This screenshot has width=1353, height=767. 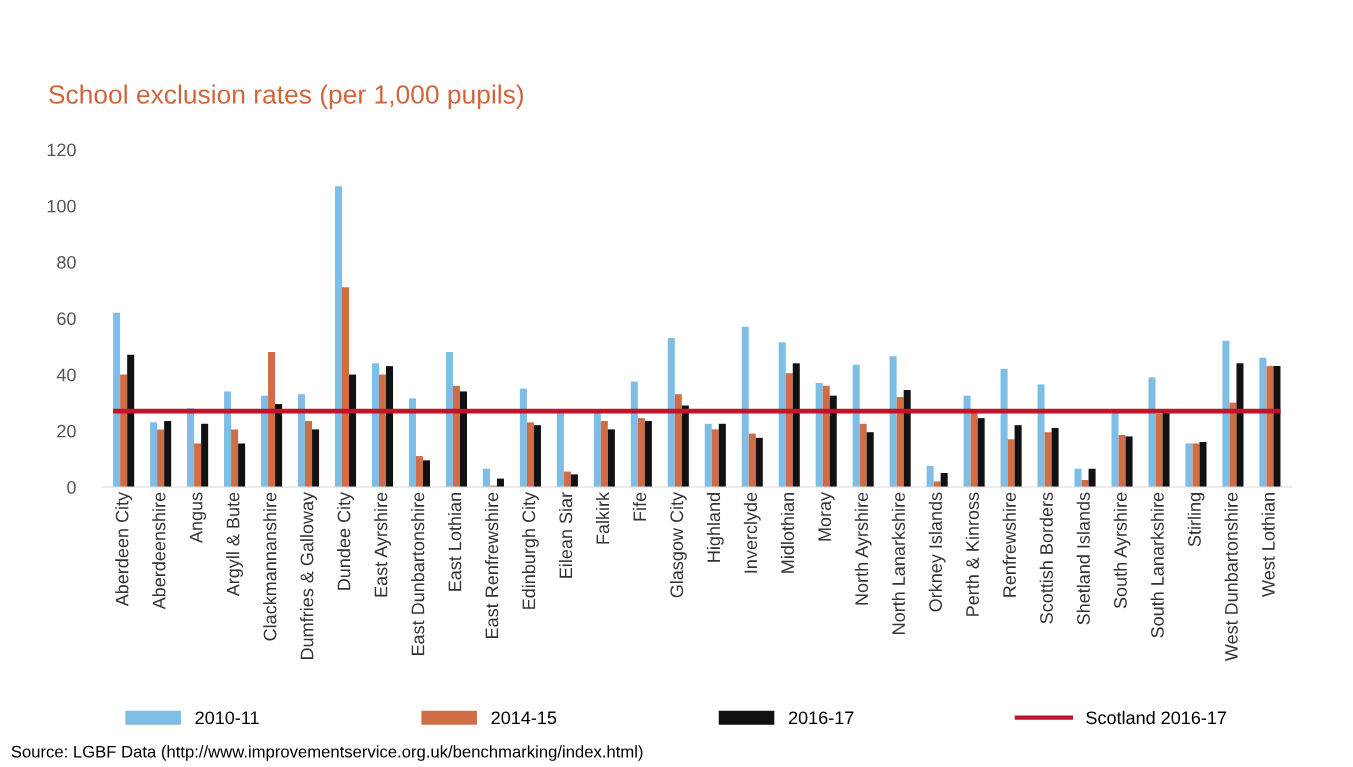 I want to click on x-tick-label: Perth & Kinross, so click(x=972, y=554).